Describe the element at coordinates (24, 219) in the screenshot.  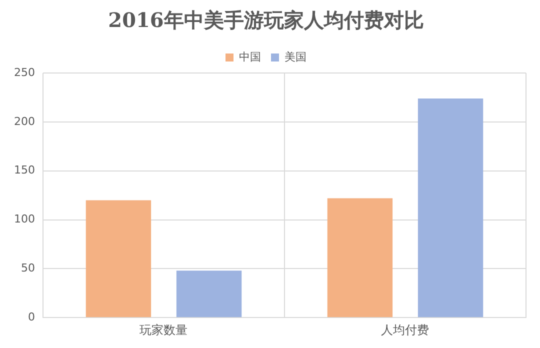
I see `y-tick-label: 100` at that location.